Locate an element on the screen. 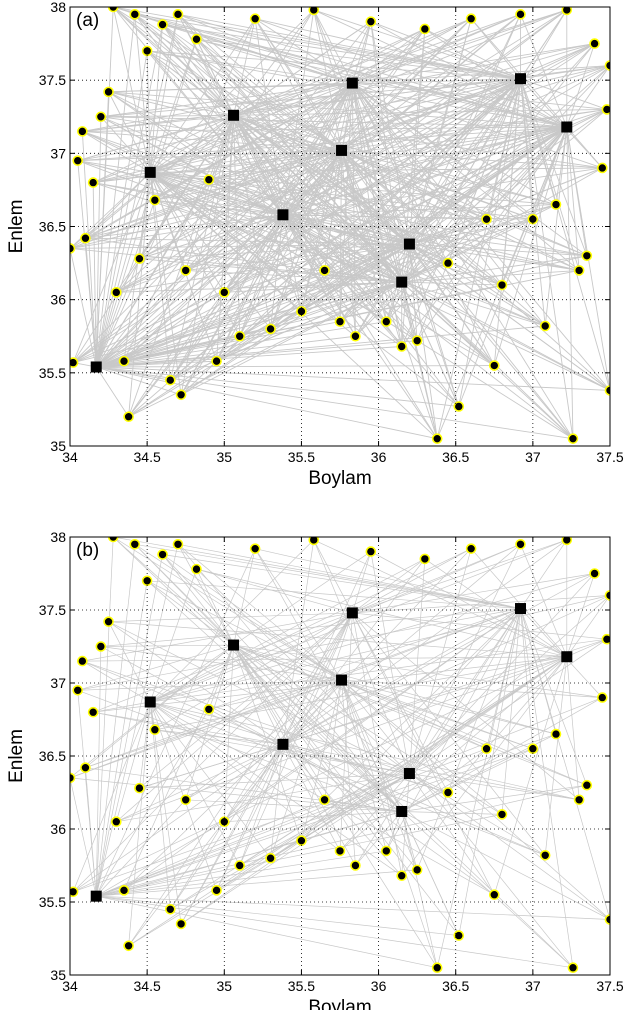 This screenshot has width=633, height=1010. x-tick-label: 36 is located at coordinates (379, 986).